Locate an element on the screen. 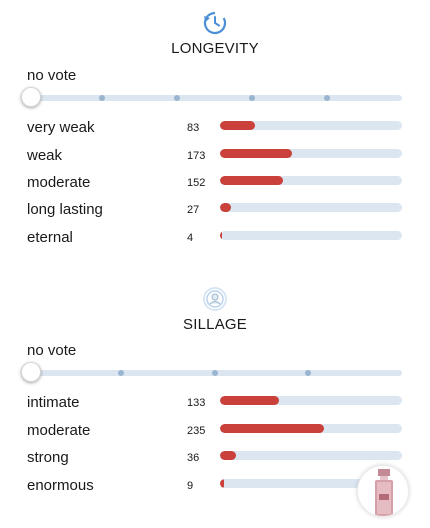 This screenshot has width=430, height=528. row-count: 133 is located at coordinates (196, 403).